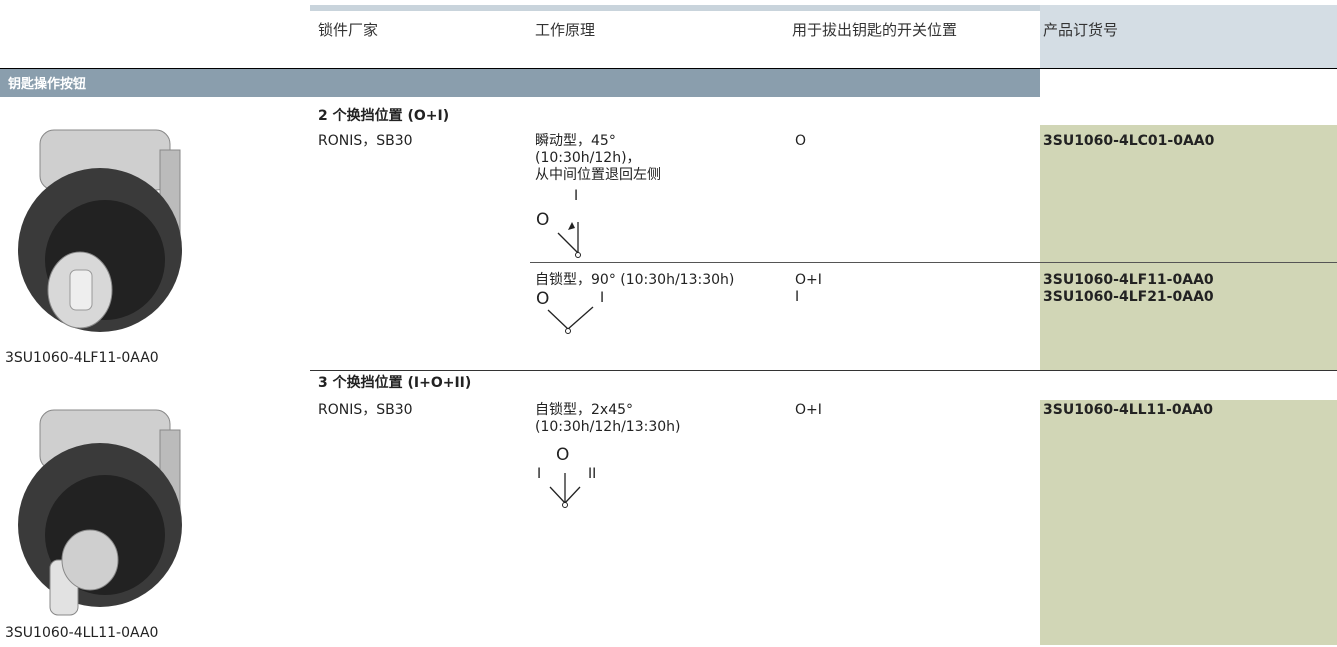 The height and width of the screenshot is (647, 1337). I want to click on header-rule, so click(668, 68).